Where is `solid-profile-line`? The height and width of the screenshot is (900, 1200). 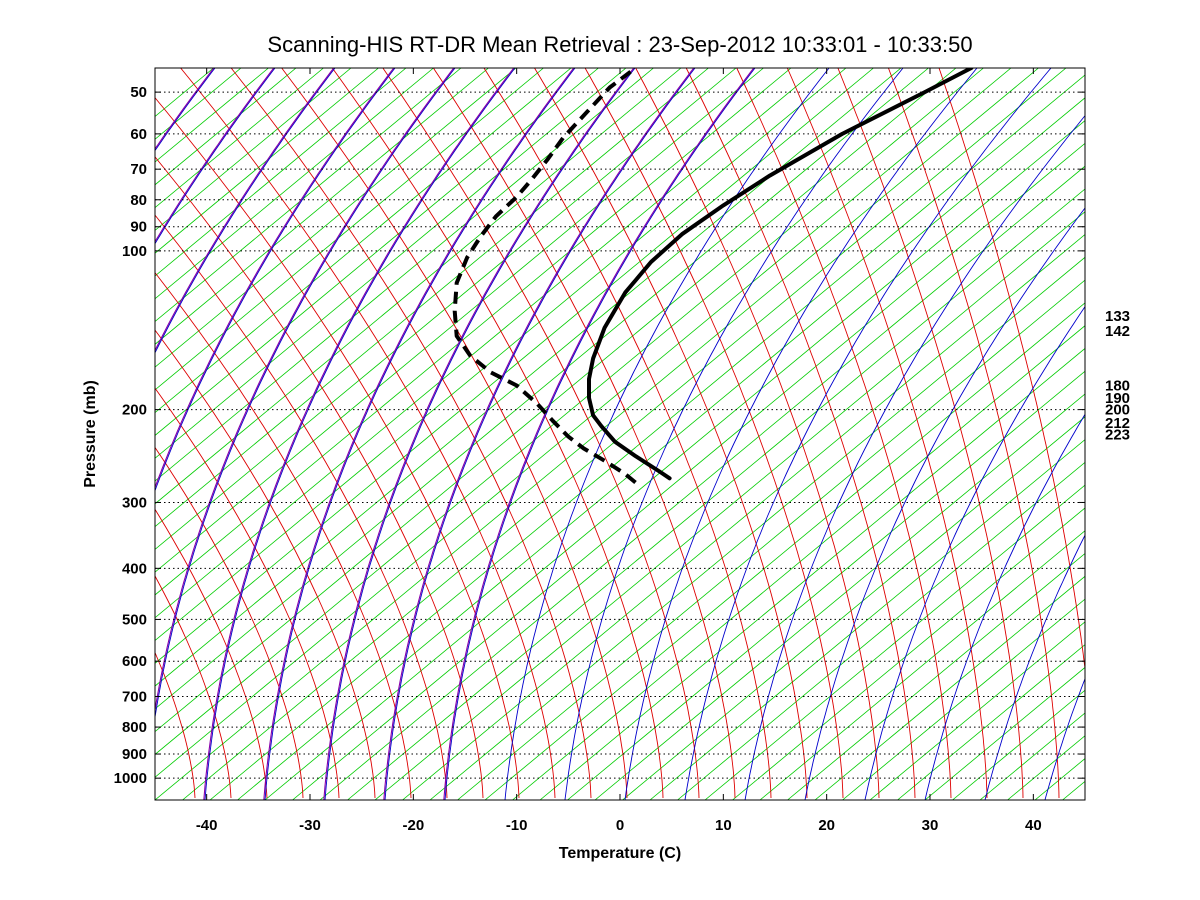 solid-profile-line is located at coordinates (780, 274).